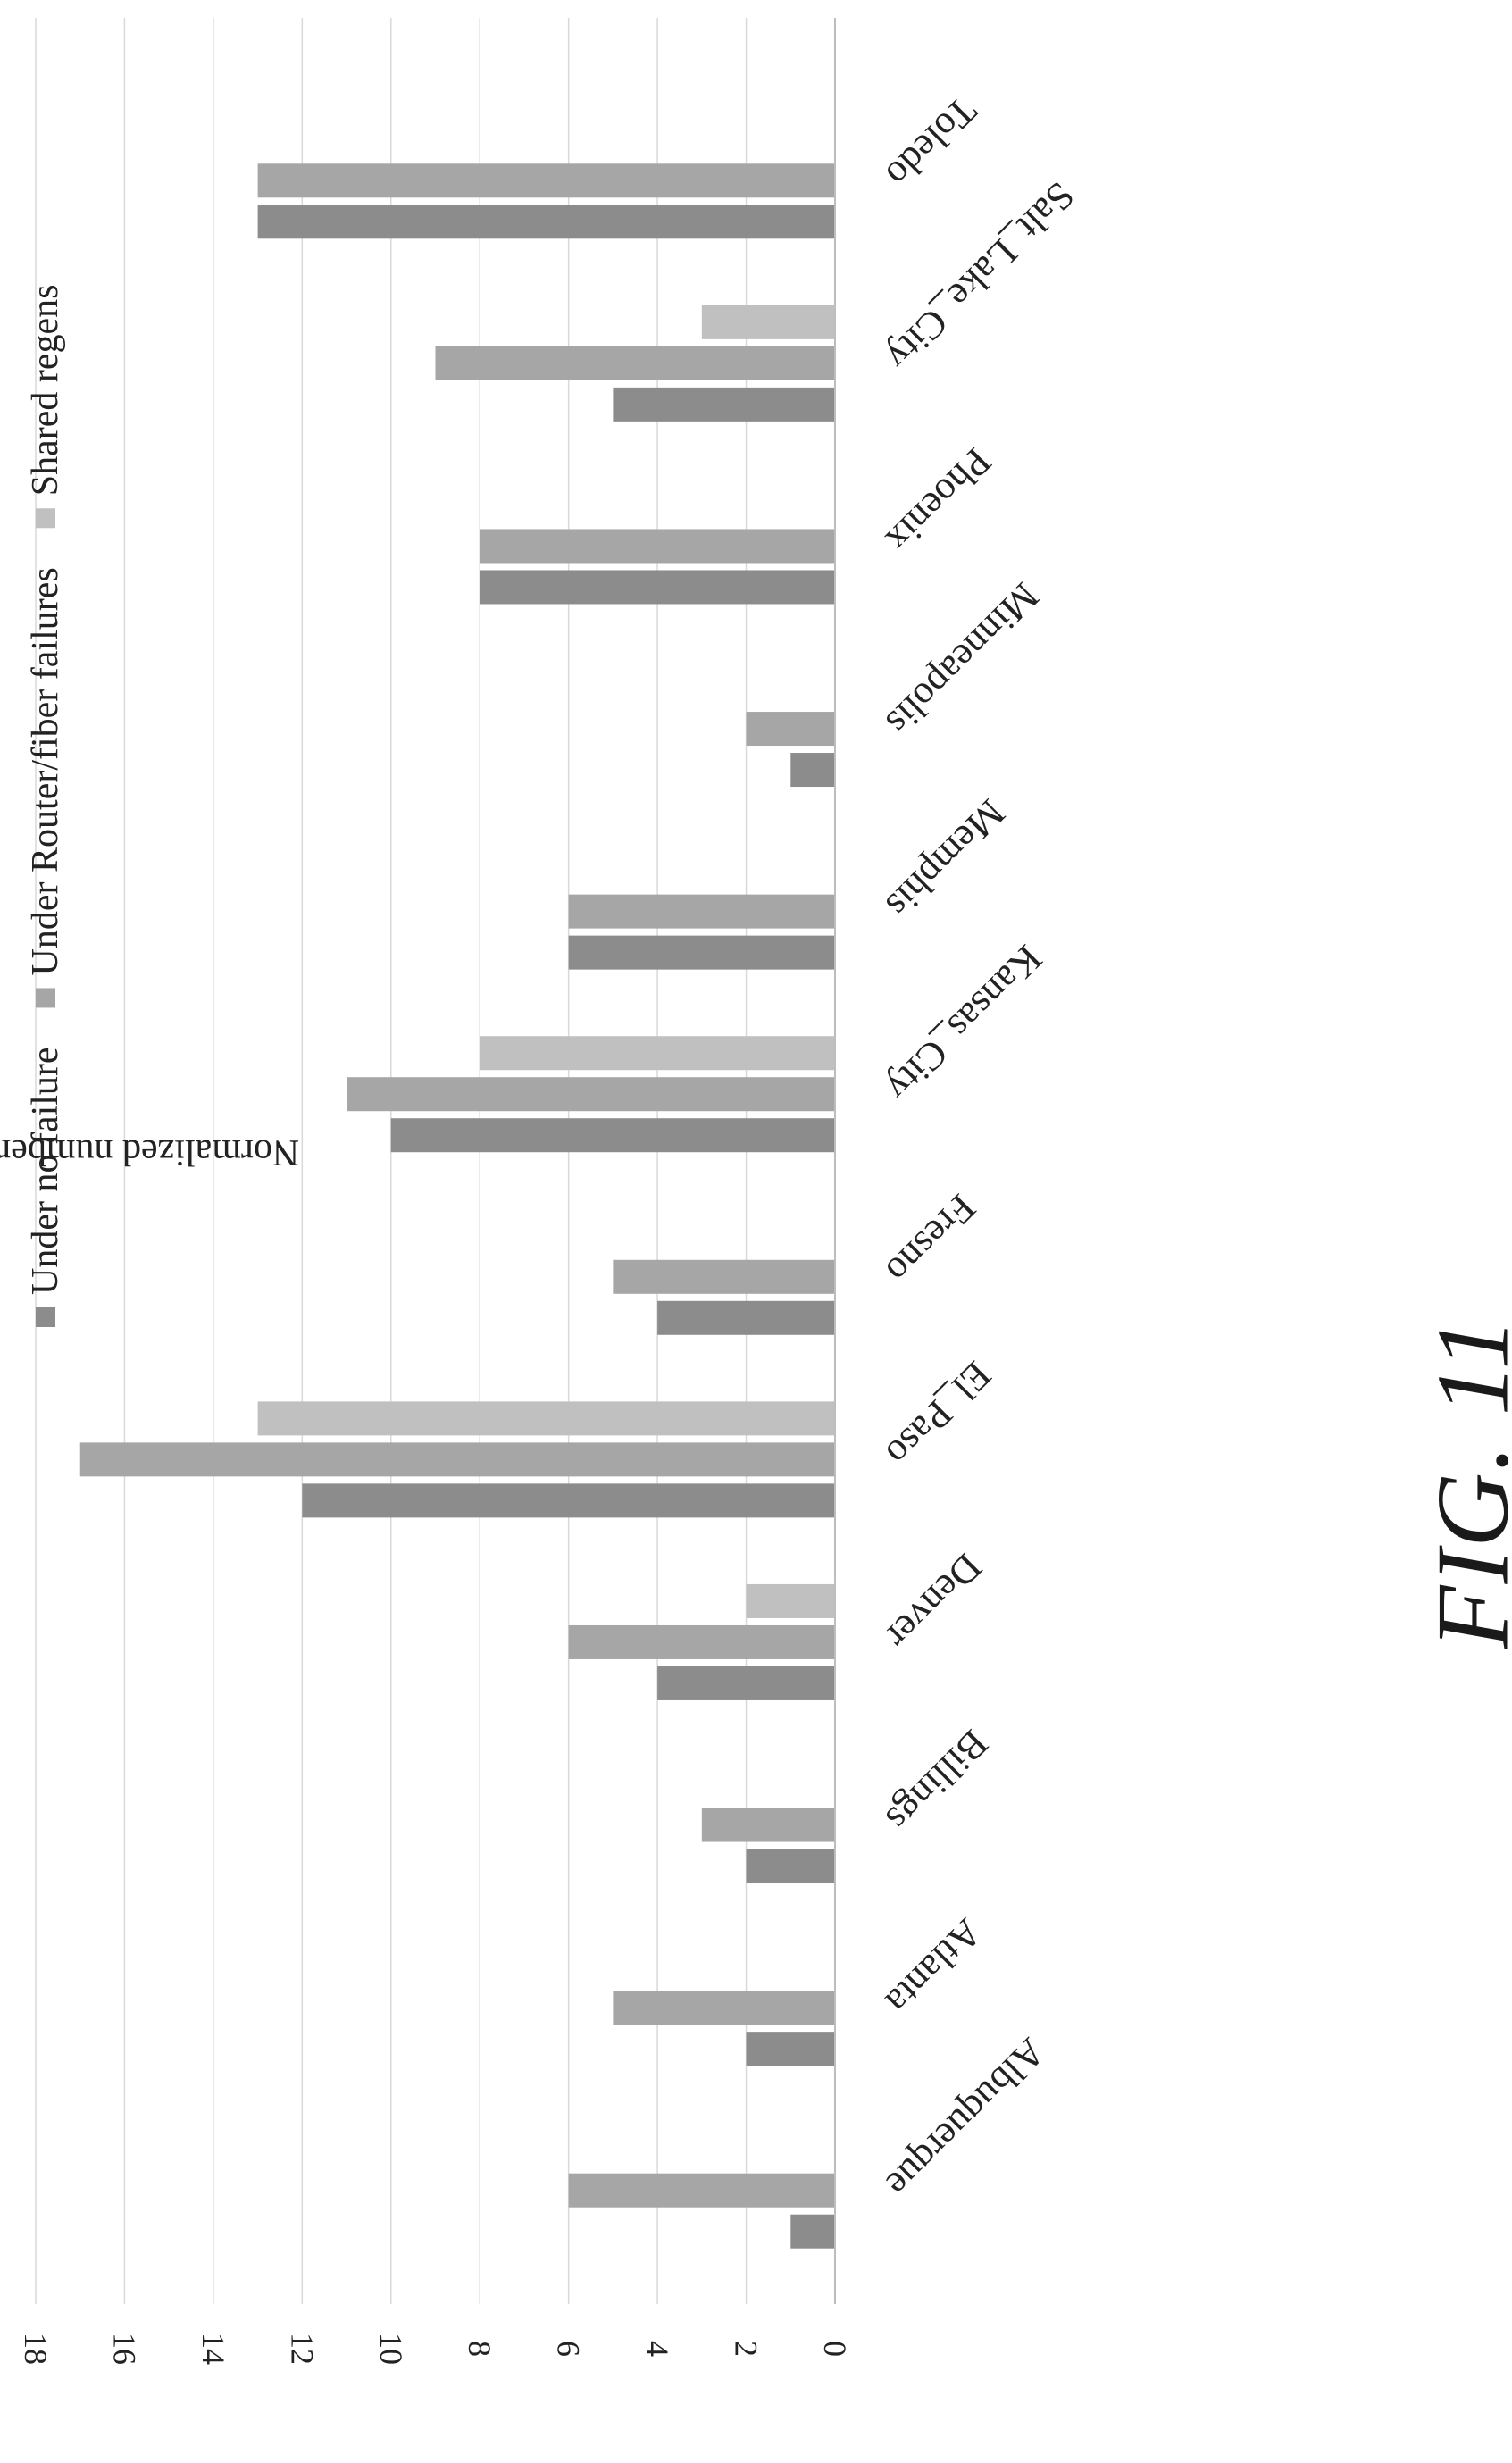  What do you see at coordinates (213, 2349) in the screenshot?
I see `tick-label: 14` at bounding box center [213, 2349].